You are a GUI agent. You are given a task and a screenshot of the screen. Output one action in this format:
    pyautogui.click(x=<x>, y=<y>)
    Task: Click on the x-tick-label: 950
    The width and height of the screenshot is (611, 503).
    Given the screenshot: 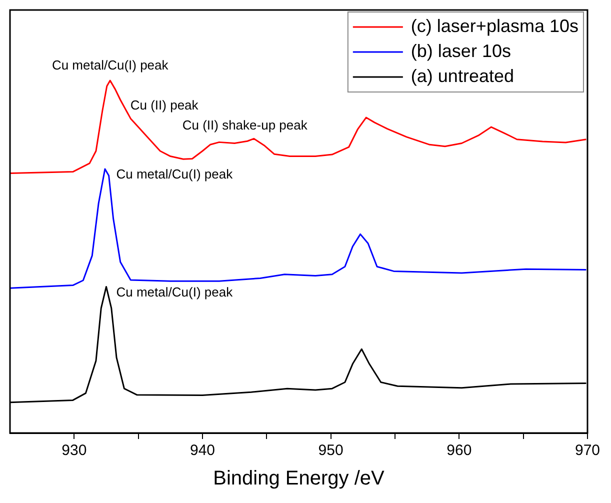 What is the action you would take?
    pyautogui.click(x=331, y=451)
    